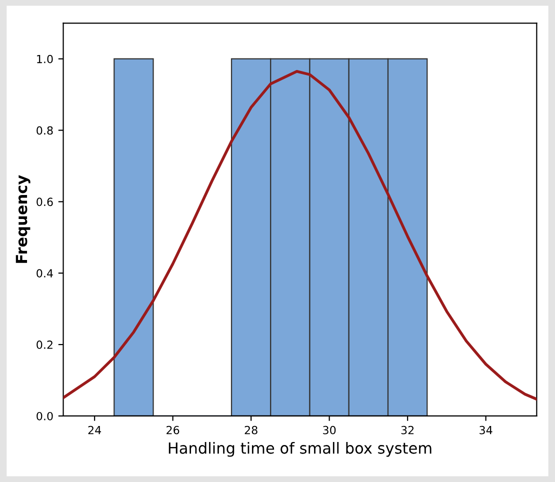 Image resolution: width=555 pixels, height=482 pixels. I want to click on x-axis-title: Handling time of small box system, so click(300, 449).